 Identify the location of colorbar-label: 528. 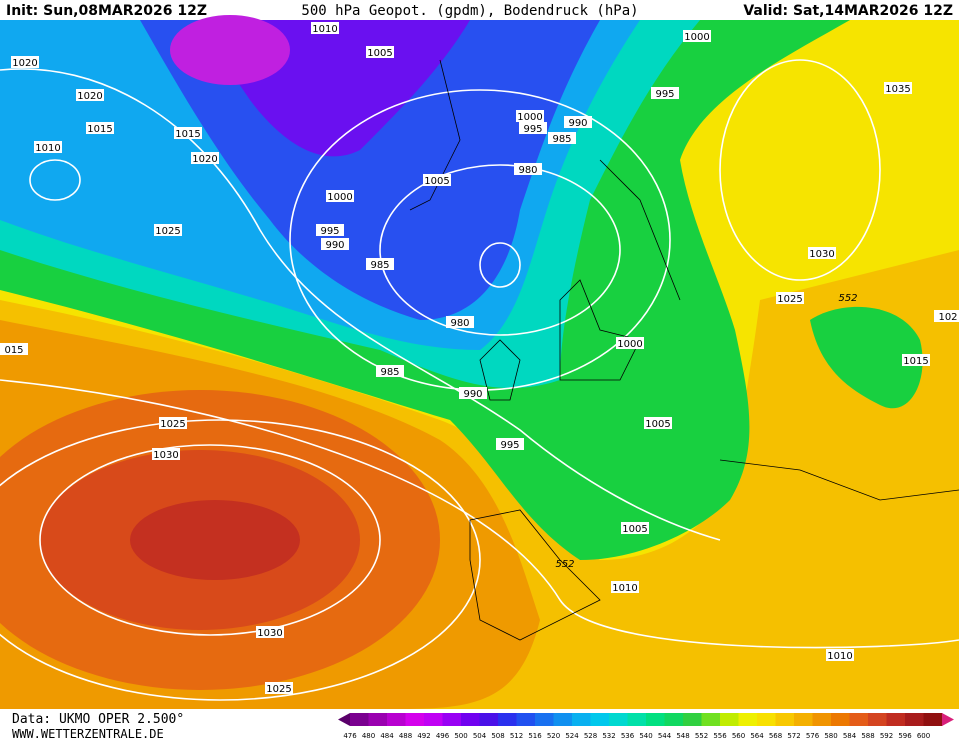
(590, 736).